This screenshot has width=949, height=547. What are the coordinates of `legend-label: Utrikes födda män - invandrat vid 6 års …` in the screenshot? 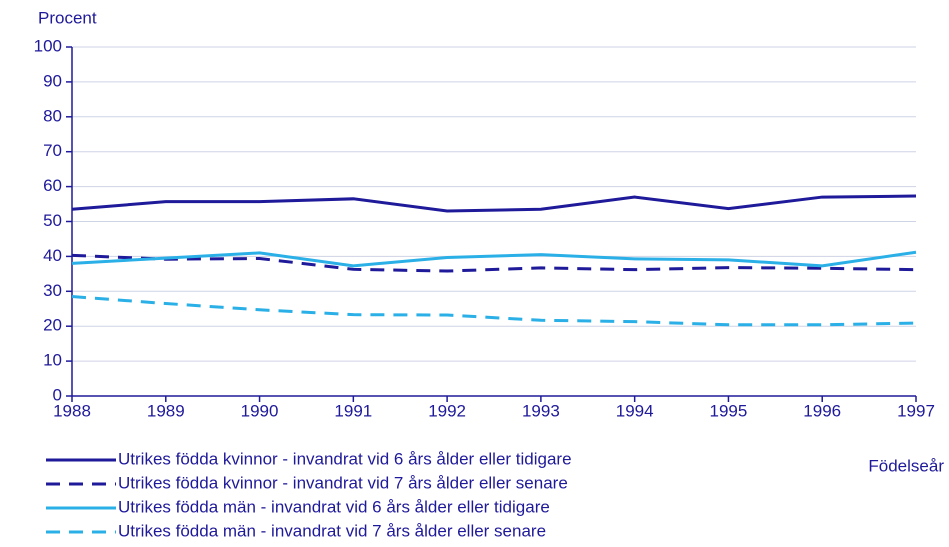 It's located at (334, 506).